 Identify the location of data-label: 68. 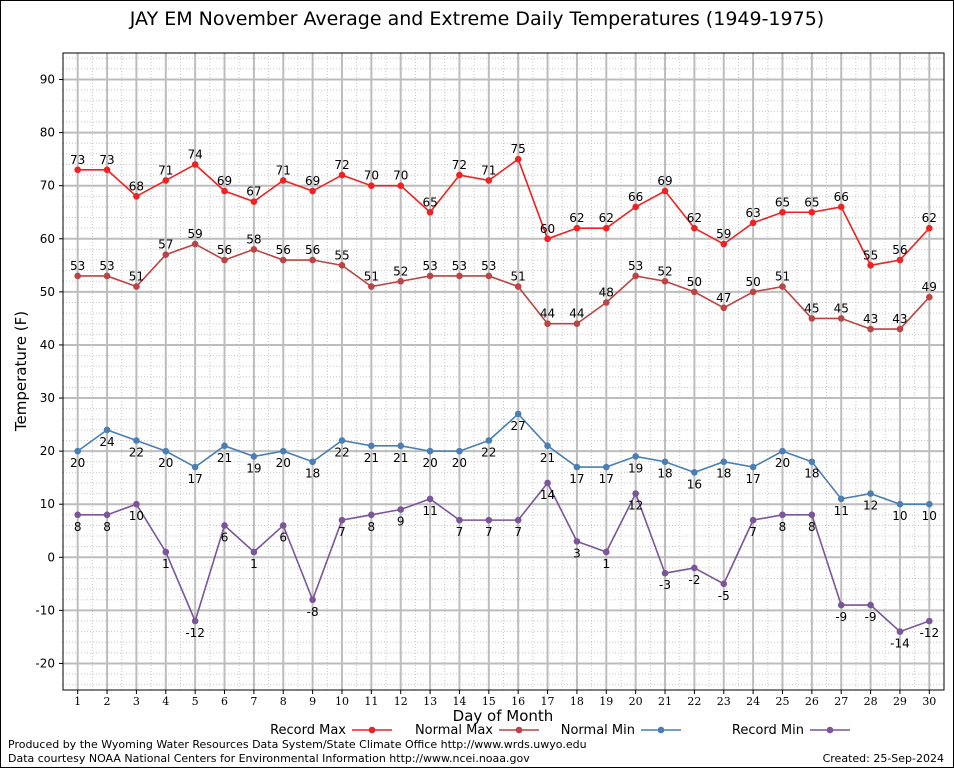
(136, 186).